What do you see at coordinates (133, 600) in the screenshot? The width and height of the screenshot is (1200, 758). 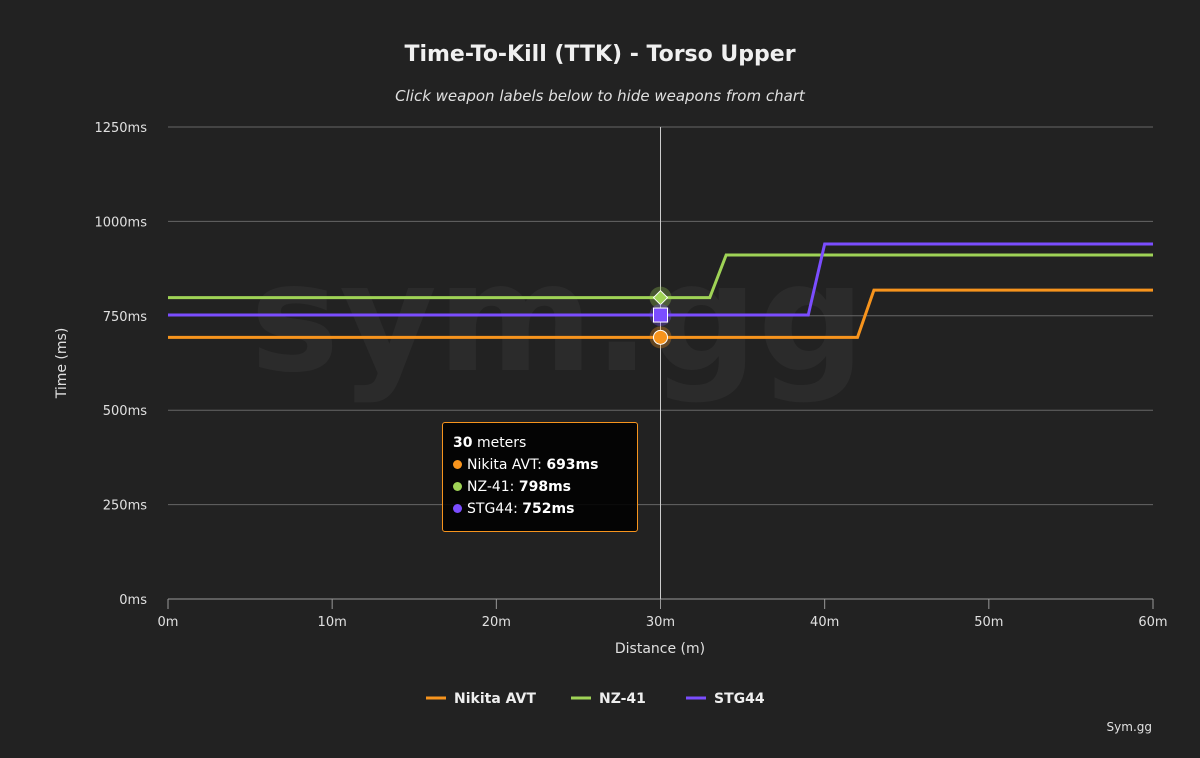 I see `y-tick-label: 0ms` at bounding box center [133, 600].